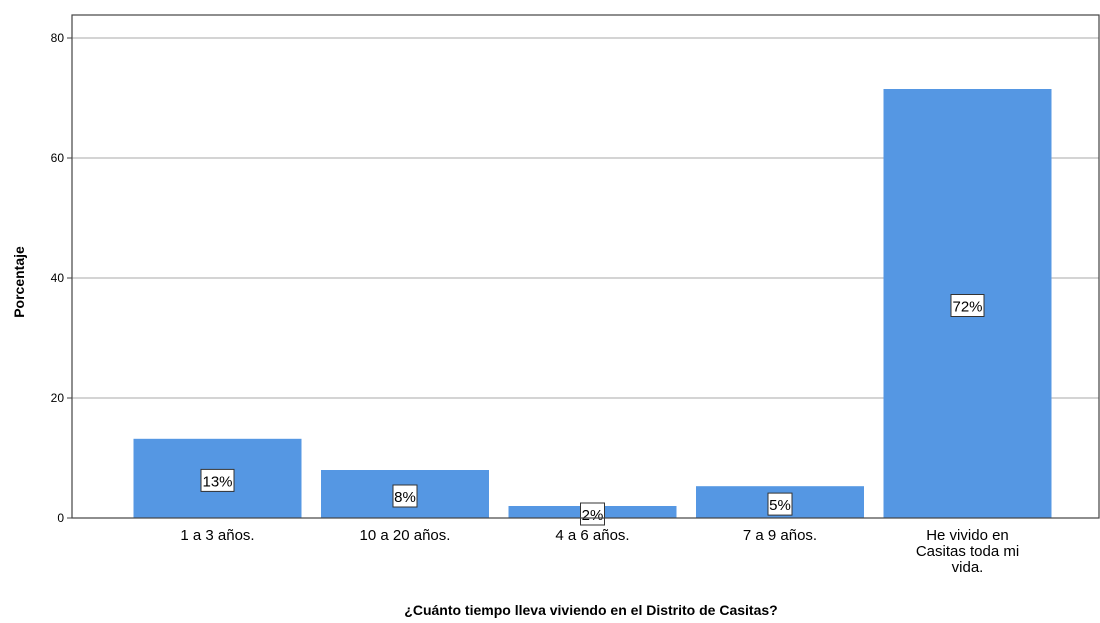 This screenshot has width=1100, height=623. Describe the element at coordinates (405, 535) in the screenshot. I see `x-tick-label: 10 a 20 años.` at that location.